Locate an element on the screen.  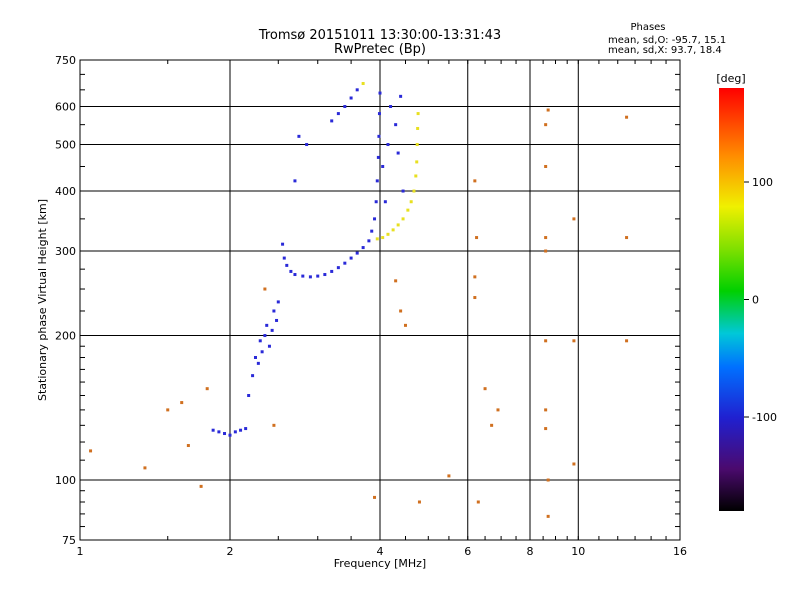
stats-line-x: mean, sd,X: 93.7, 18.4 is located at coordinates (665, 50).